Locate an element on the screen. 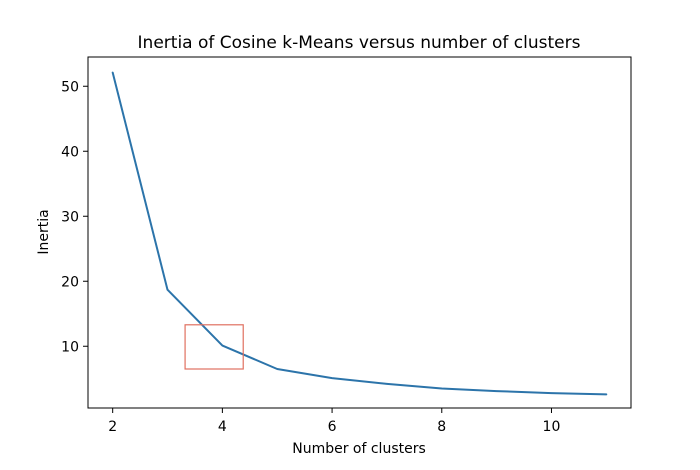  x-tick-label: 6 is located at coordinates (332, 427).